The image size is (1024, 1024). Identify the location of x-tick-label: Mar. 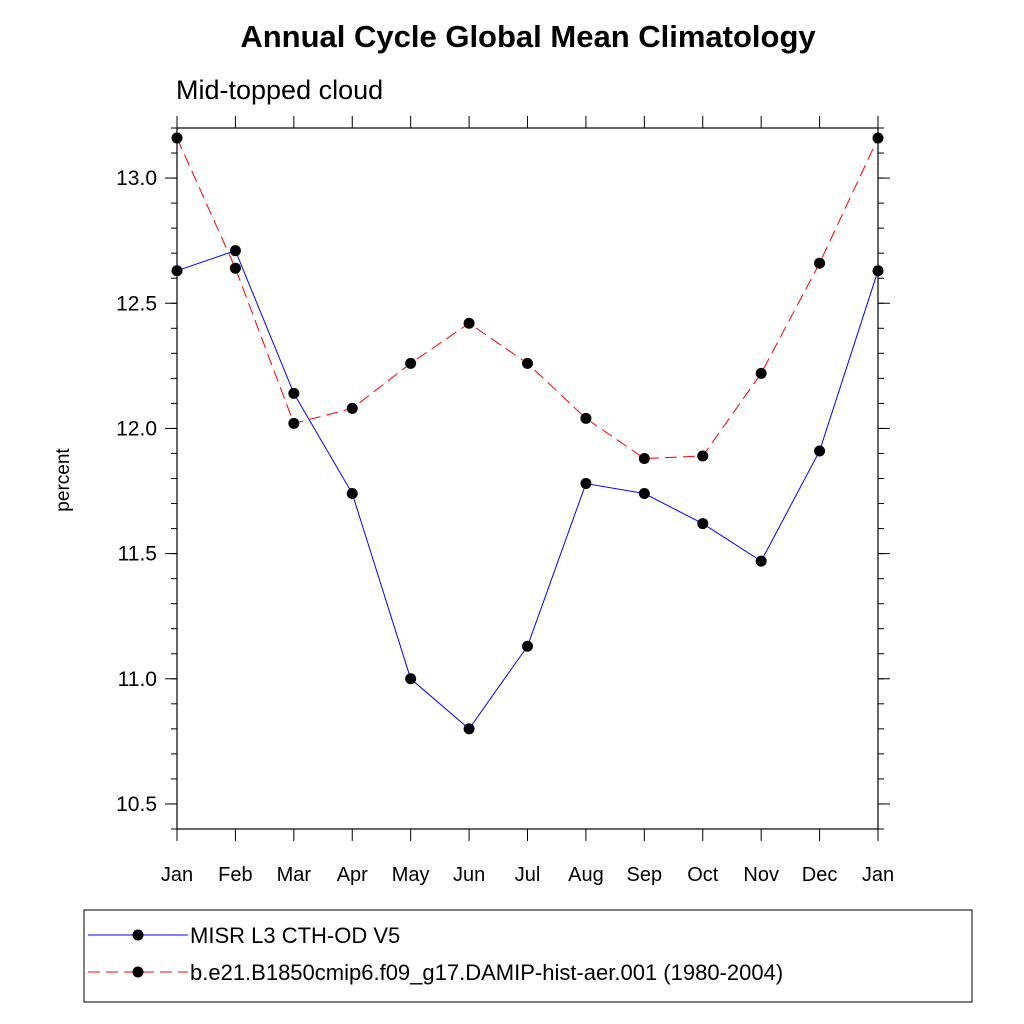
(294, 875).